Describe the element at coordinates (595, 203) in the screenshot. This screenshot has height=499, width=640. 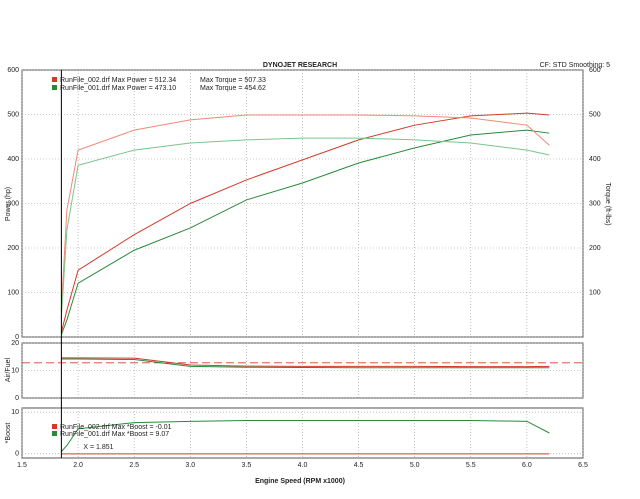
I see `y2-tick-label: 300` at that location.